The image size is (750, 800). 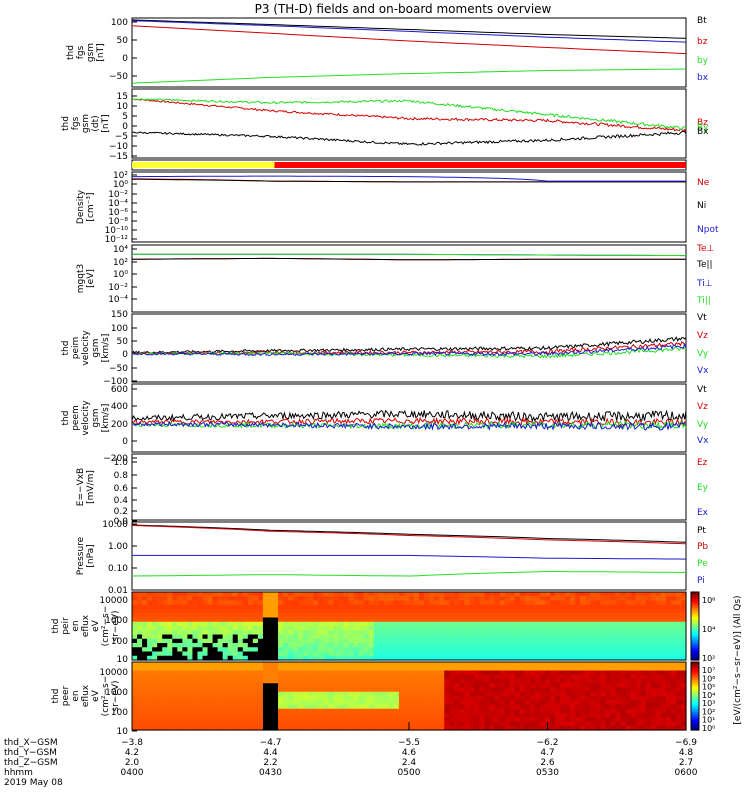 I want to click on y-axis-label: peer, so click(x=66, y=695).